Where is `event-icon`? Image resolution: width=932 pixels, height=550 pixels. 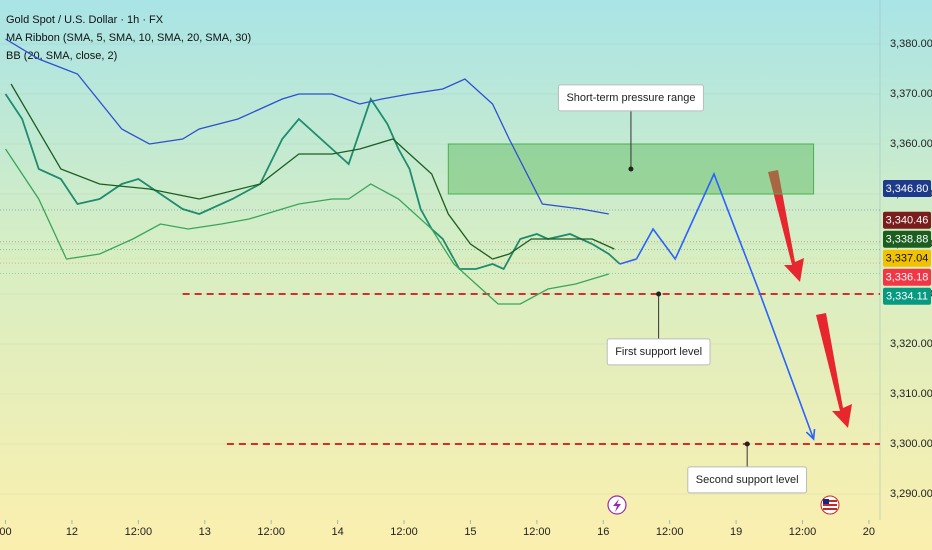
event-icon is located at coordinates (617, 505).